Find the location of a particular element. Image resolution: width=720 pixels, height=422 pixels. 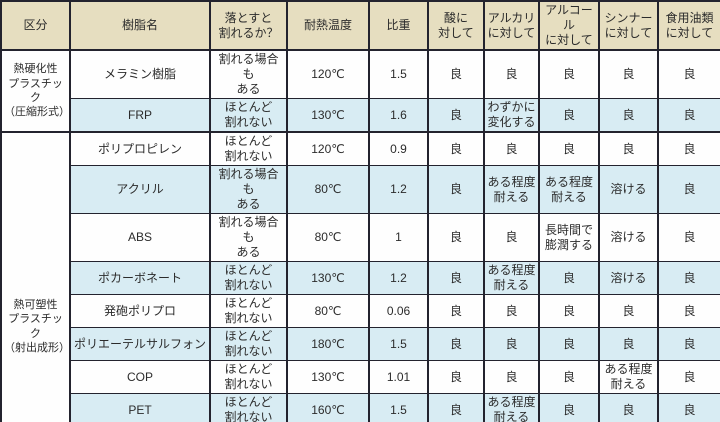

cell-heat-temperature: 180℃ is located at coordinates (328, 344).